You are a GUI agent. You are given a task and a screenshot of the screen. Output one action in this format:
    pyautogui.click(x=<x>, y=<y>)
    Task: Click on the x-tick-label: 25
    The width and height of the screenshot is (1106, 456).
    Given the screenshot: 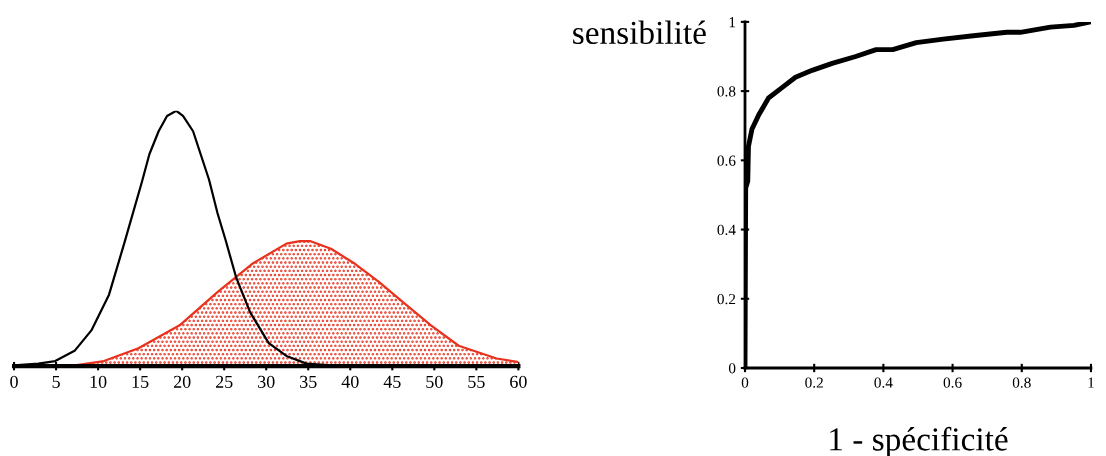 What is the action you would take?
    pyautogui.click(x=224, y=381)
    